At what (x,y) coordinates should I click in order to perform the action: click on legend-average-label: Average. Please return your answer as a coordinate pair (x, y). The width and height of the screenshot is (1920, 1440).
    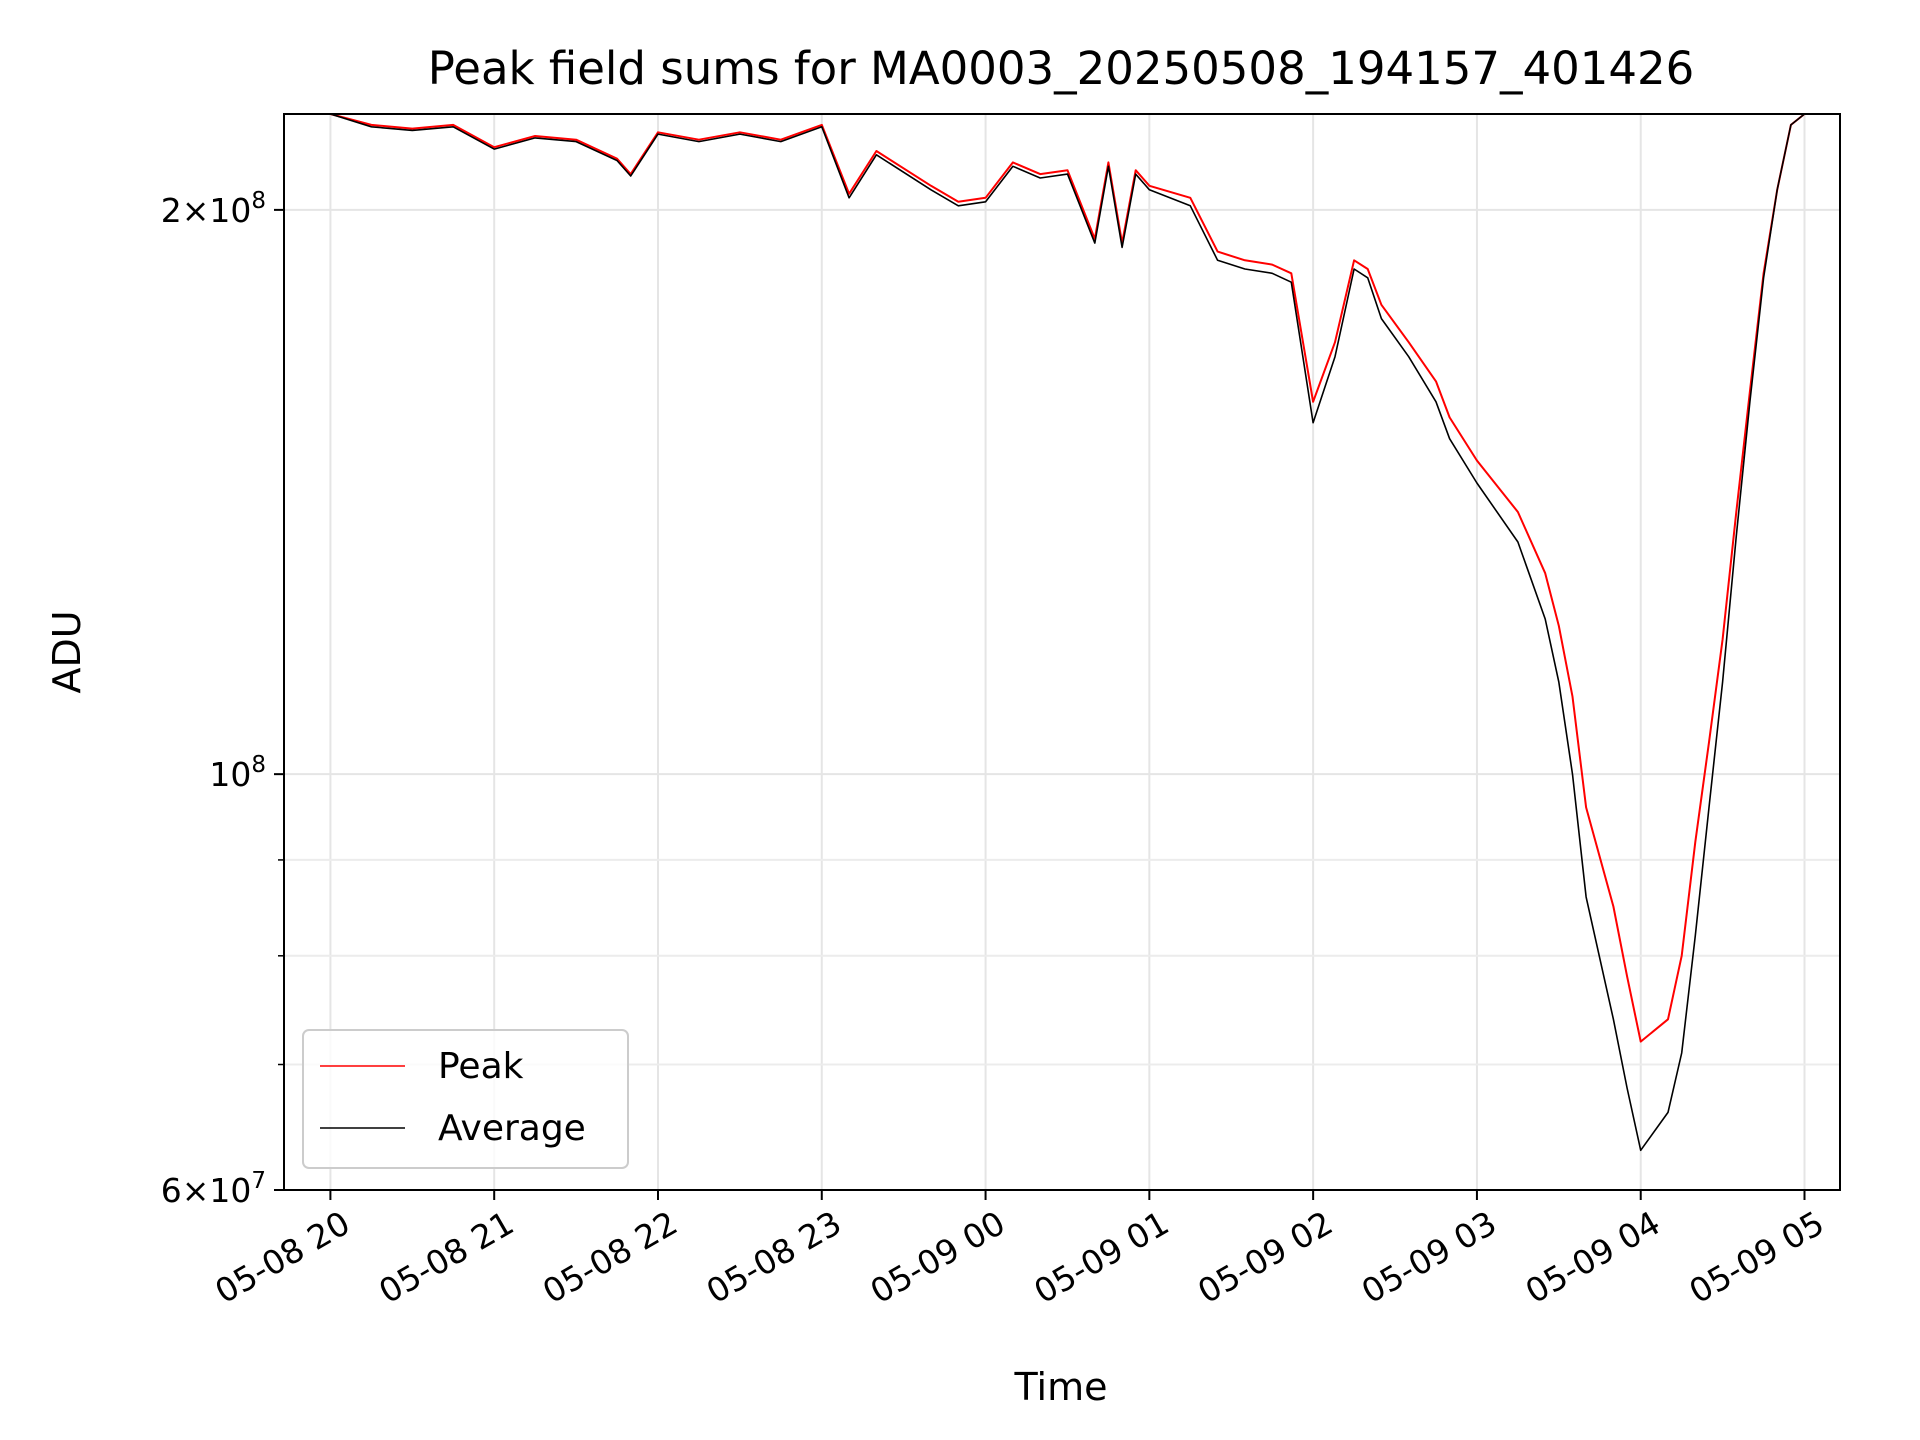
    Looking at the image, I should click on (512, 1128).